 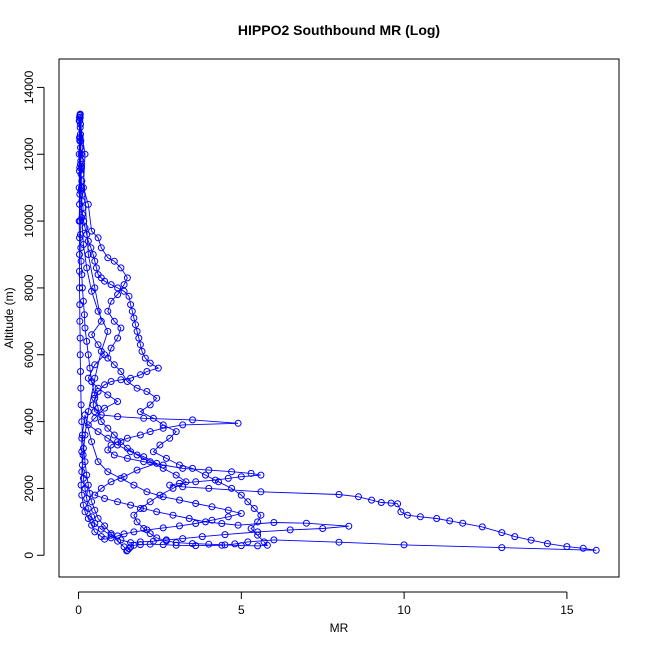 I want to click on x-tick-label: 15, so click(x=567, y=610).